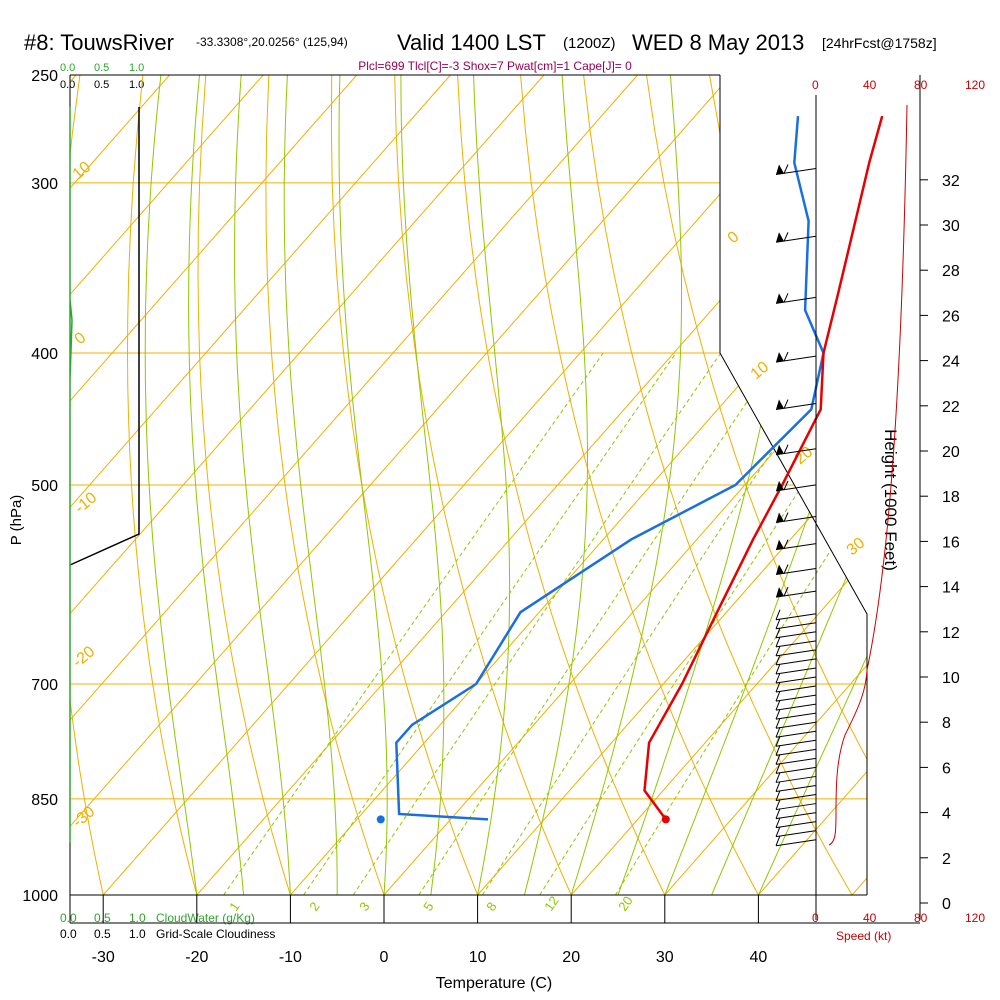  What do you see at coordinates (205, 918) in the screenshot?
I see `cloudwater-label: CloudWater (g/Kg)` at bounding box center [205, 918].